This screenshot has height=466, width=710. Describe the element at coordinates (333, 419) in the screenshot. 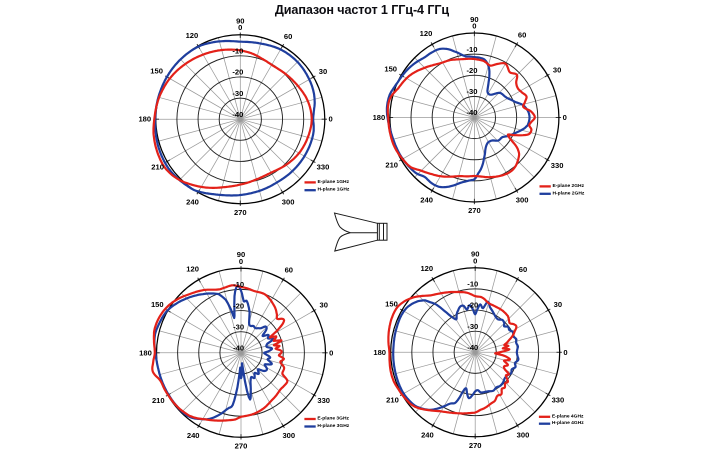

I see `svg-text: E-plane 3GHz` at that location.